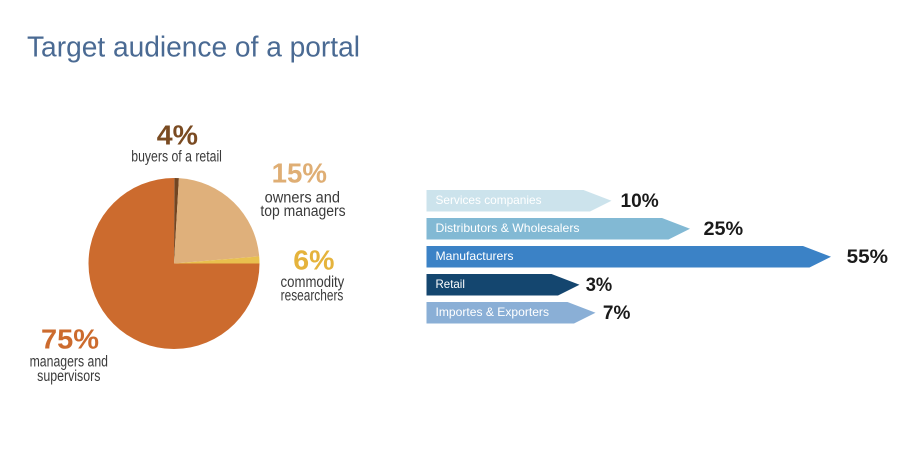  What do you see at coordinates (312, 296) in the screenshot?
I see `svg-text: researchers` at bounding box center [312, 296].